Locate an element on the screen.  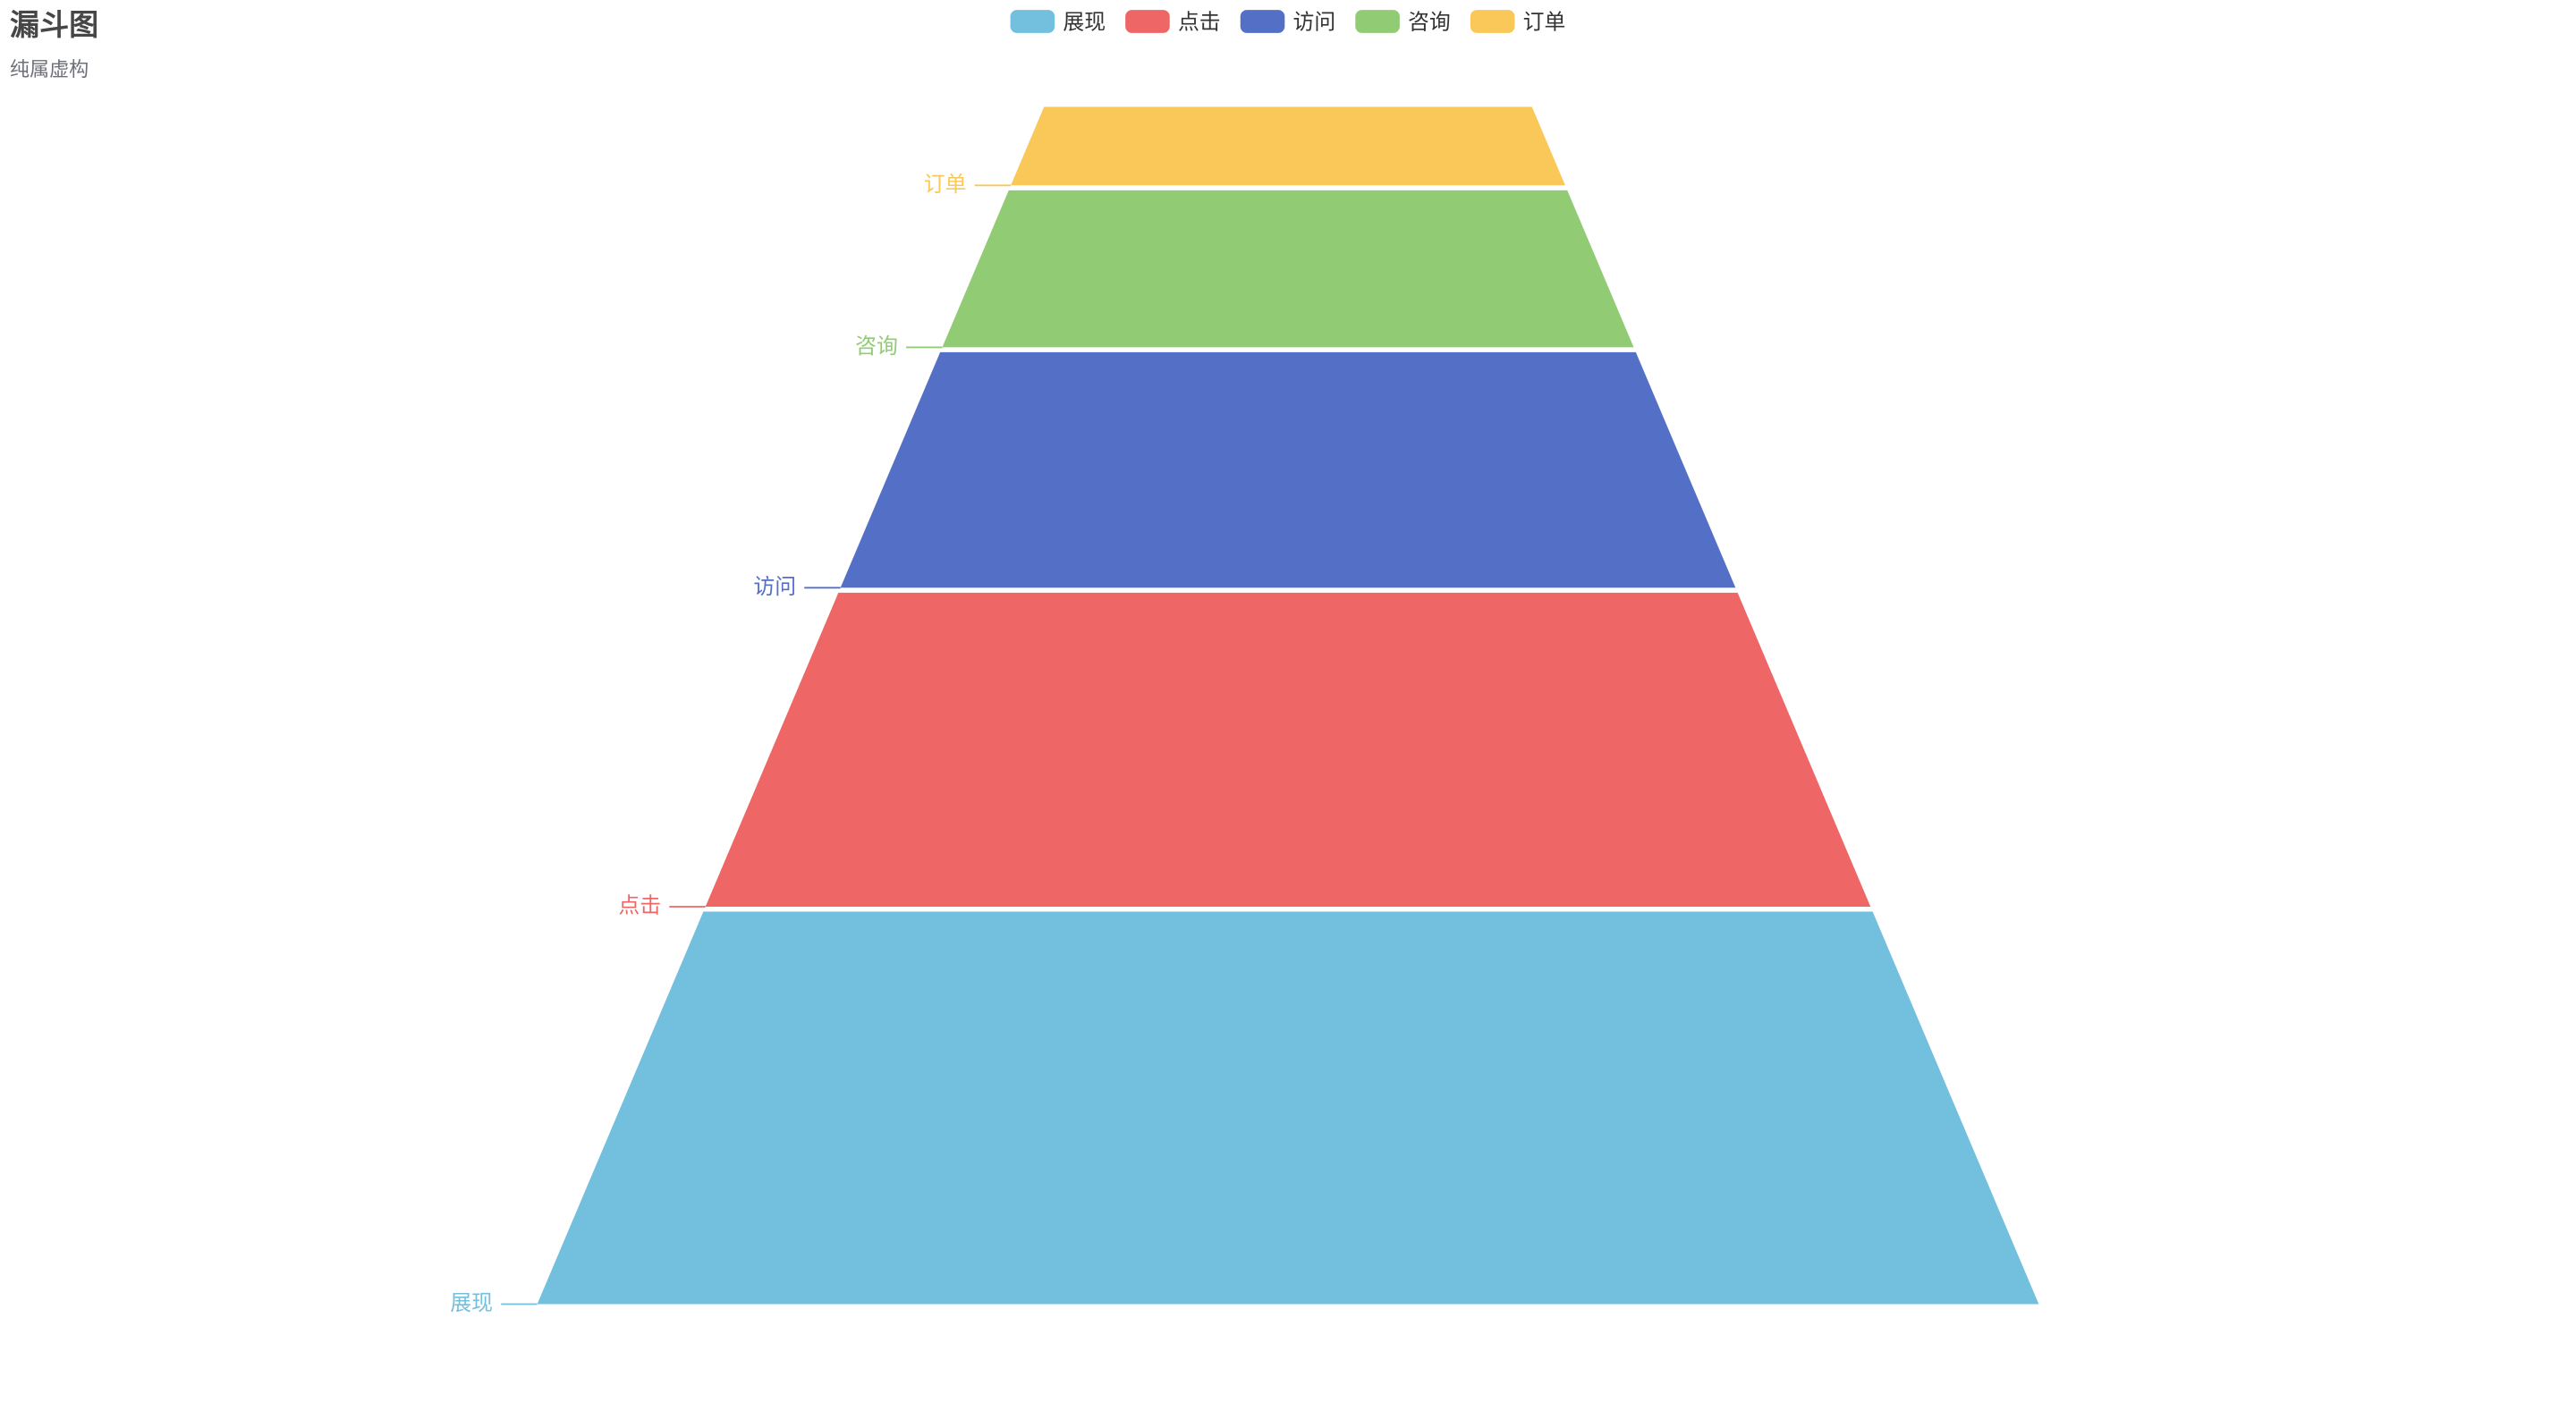
chart-title: 漏斗图 is located at coordinates (54, 24).